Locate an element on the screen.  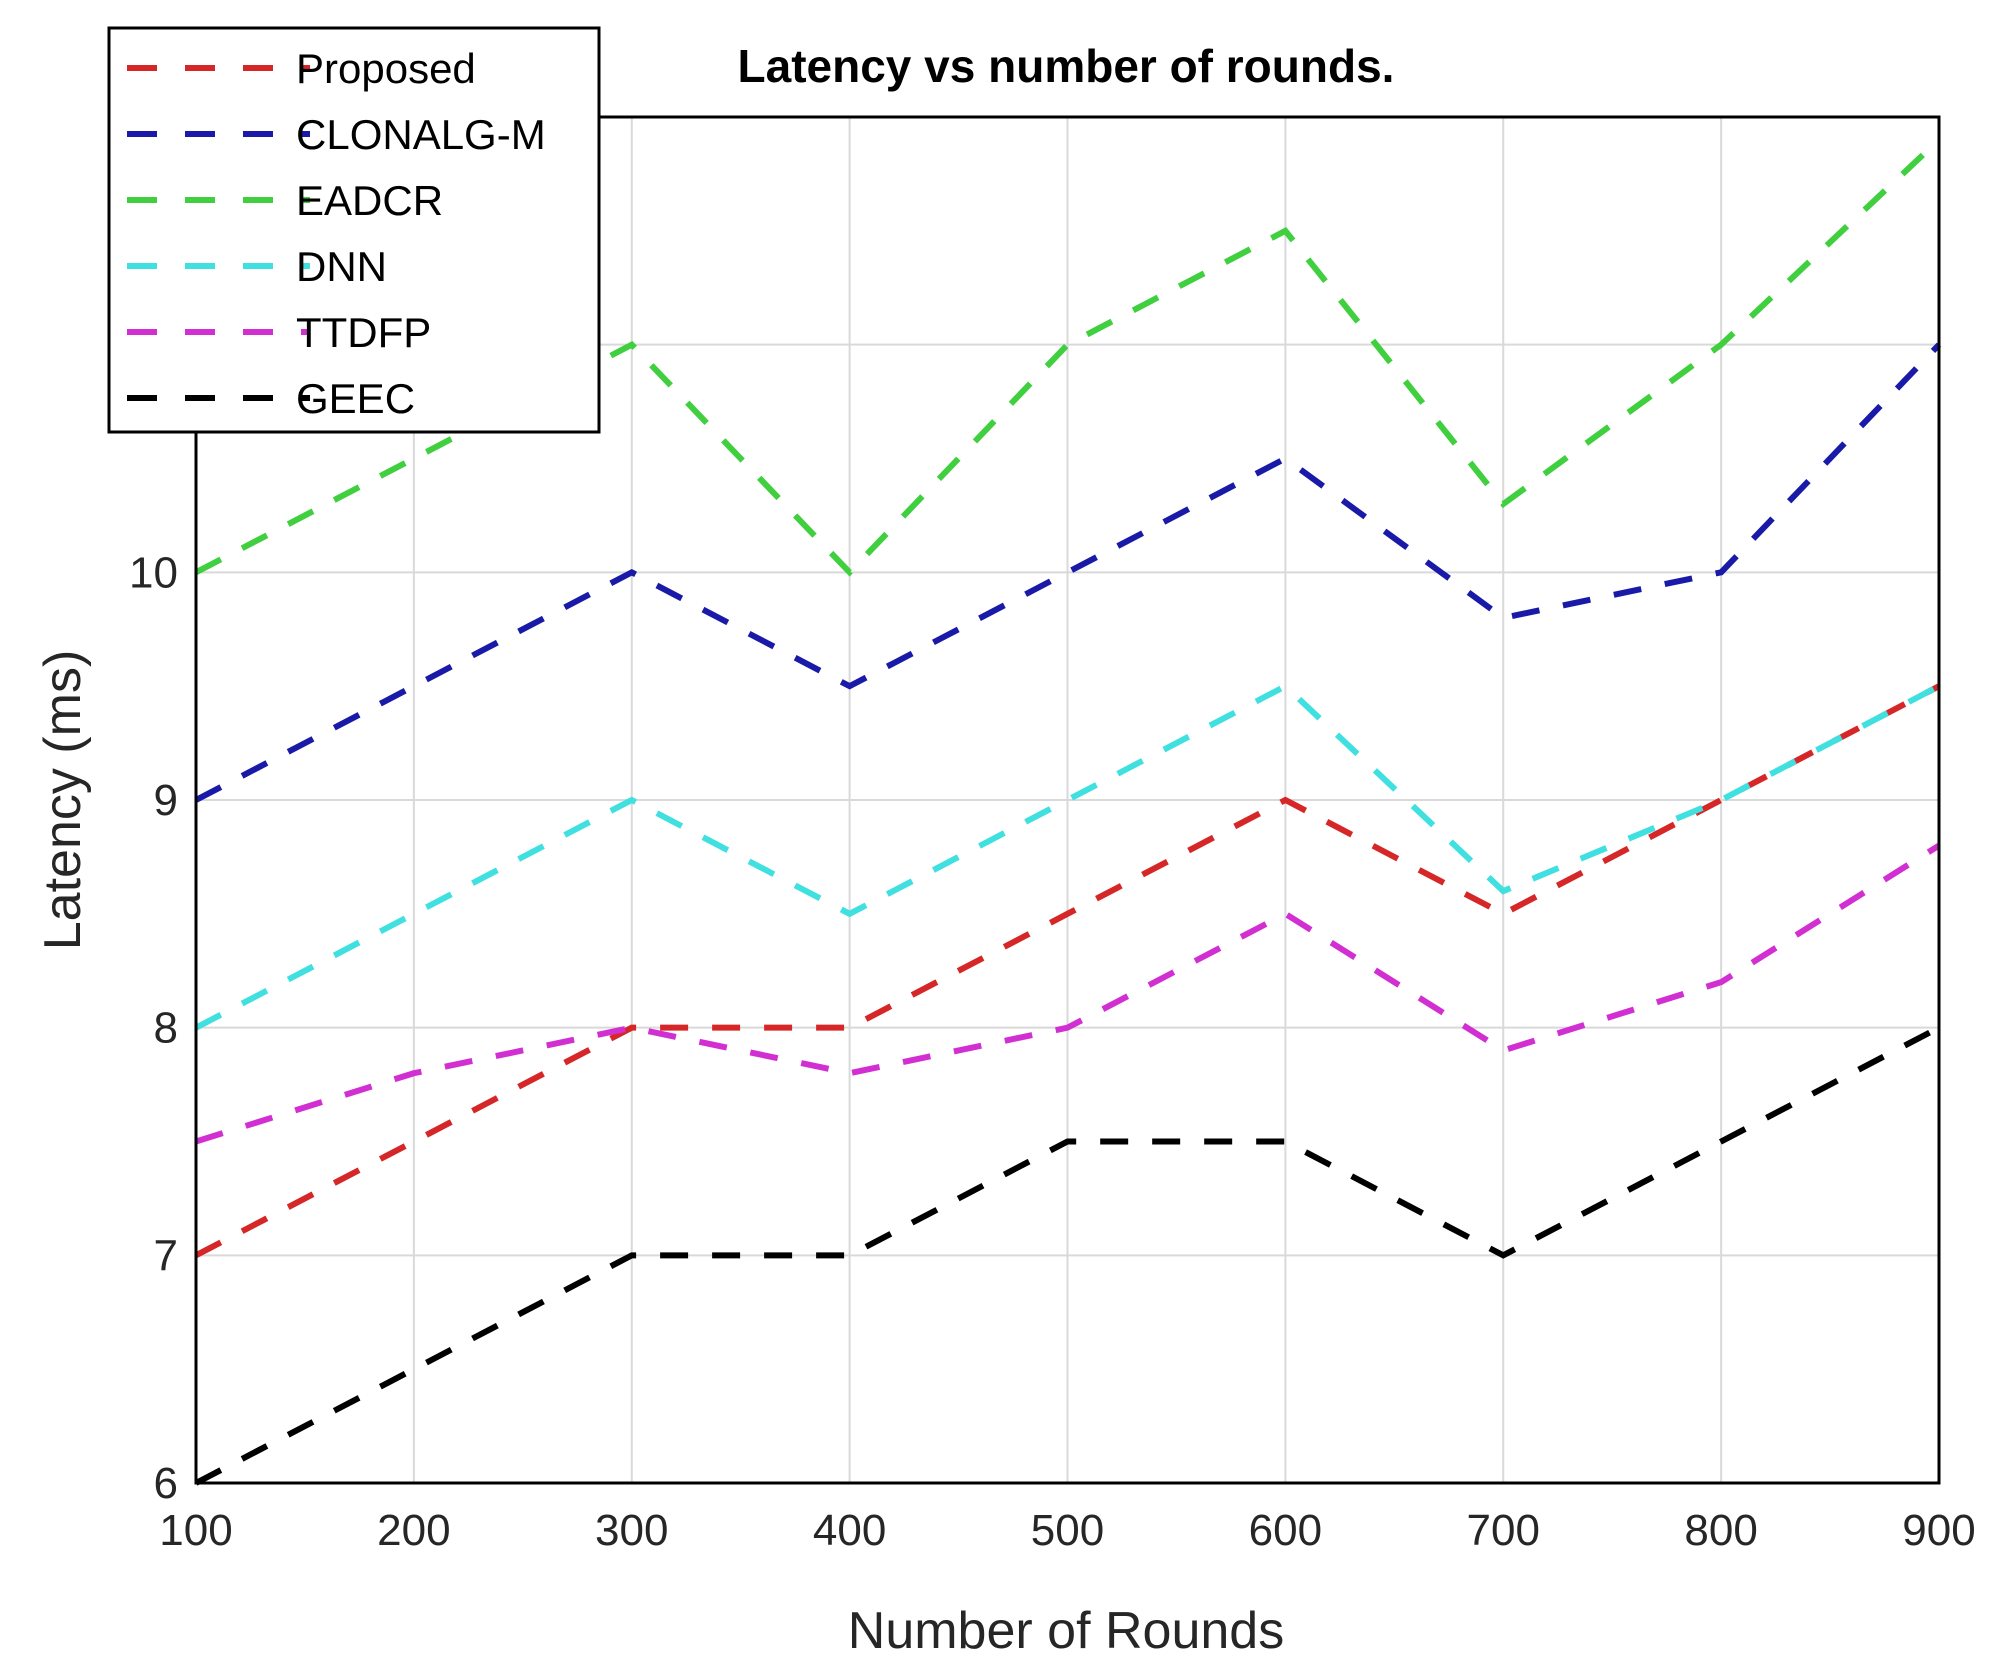
x-tick-label: 800 is located at coordinates (1720, 1530).